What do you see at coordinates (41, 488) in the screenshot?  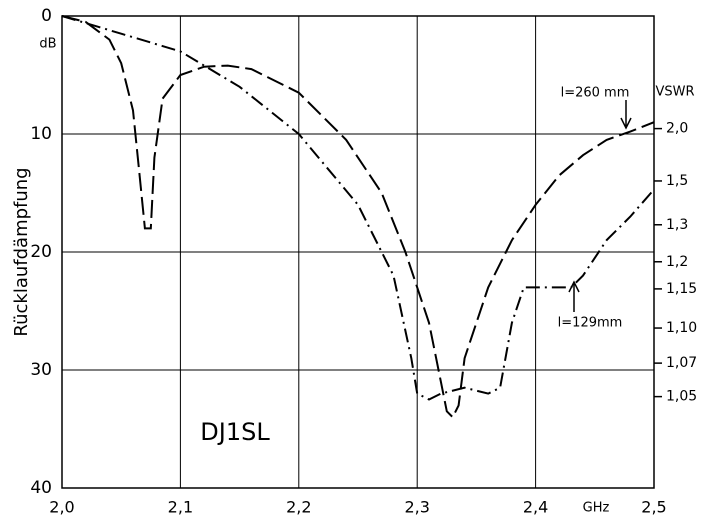 I see `y-tick-label: 40` at bounding box center [41, 488].